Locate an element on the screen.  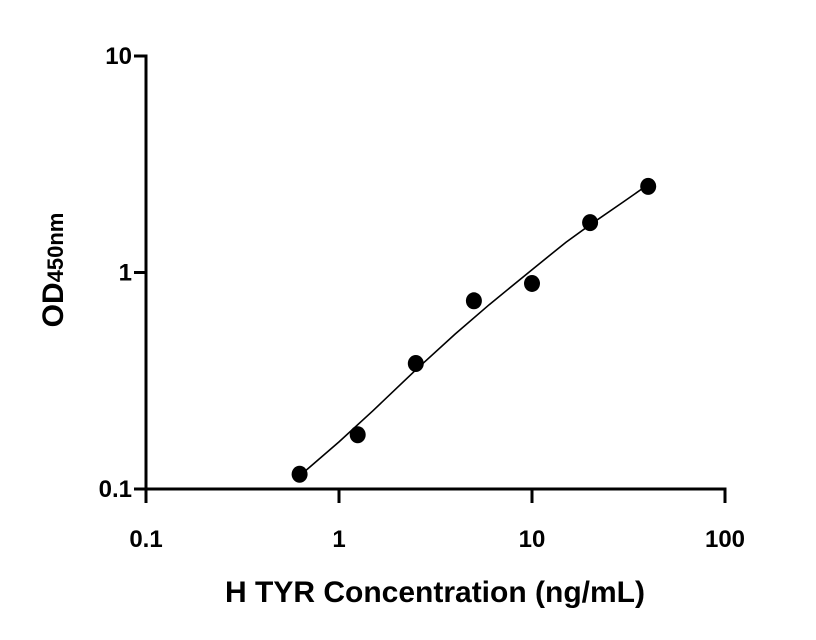
y-axis-title: OD450nm is located at coordinates (53, 270).